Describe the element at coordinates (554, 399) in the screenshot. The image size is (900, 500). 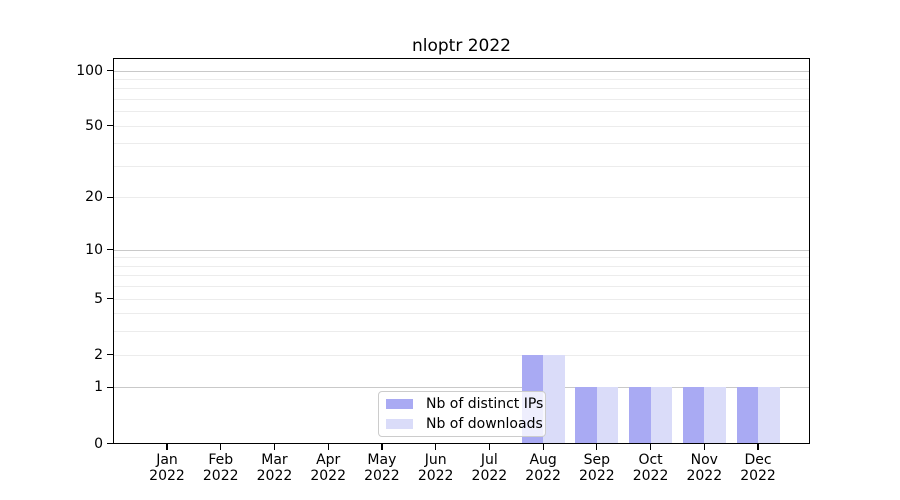
I see `bar-downloads-aug` at that location.